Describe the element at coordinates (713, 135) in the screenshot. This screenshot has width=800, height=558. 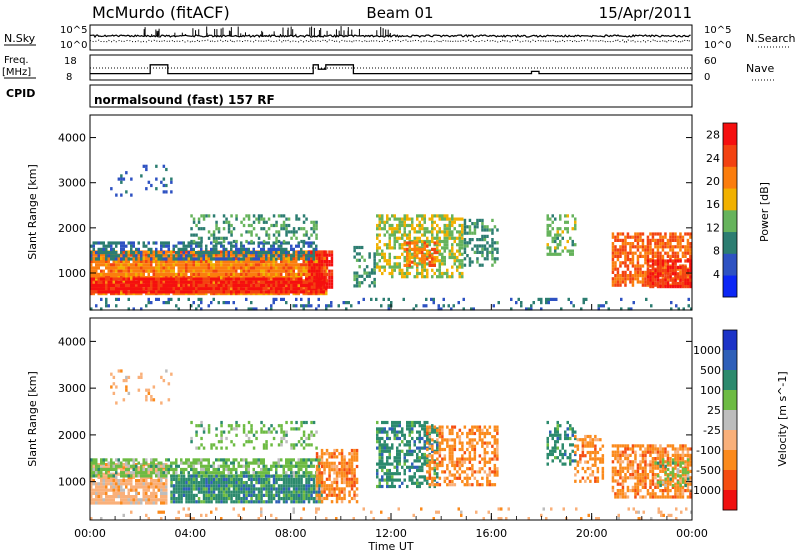
I see `power-colorbar-tick: 28` at that location.